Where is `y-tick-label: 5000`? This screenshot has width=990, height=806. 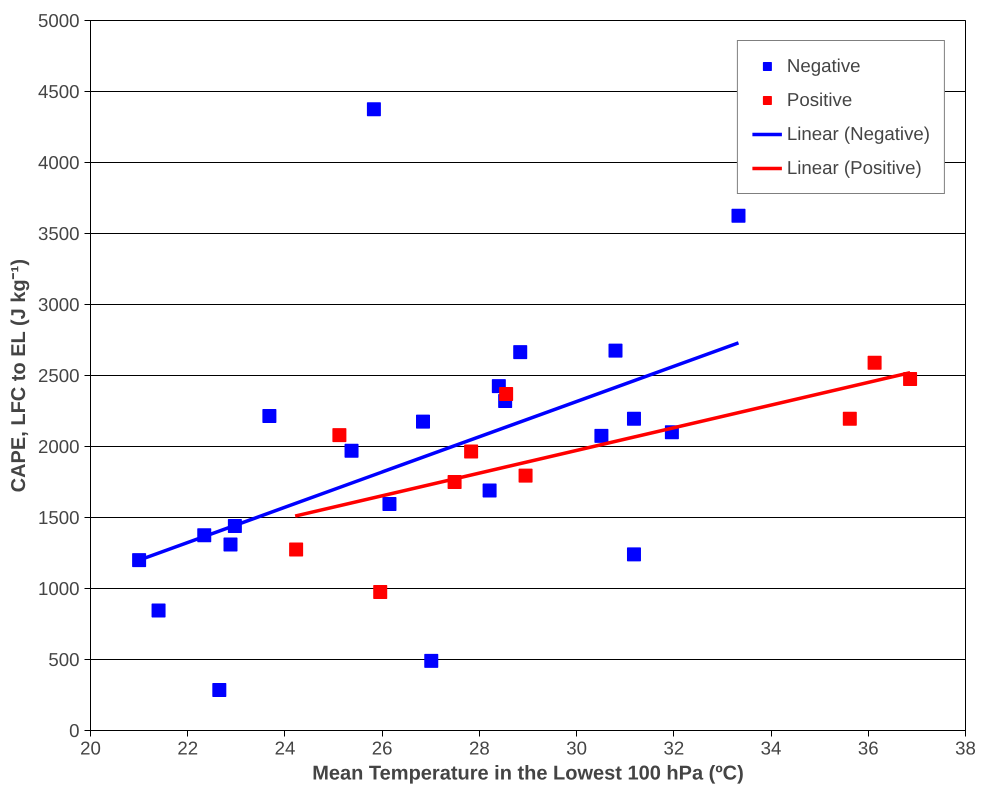 y-tick-label: 5000 is located at coordinates (59, 20).